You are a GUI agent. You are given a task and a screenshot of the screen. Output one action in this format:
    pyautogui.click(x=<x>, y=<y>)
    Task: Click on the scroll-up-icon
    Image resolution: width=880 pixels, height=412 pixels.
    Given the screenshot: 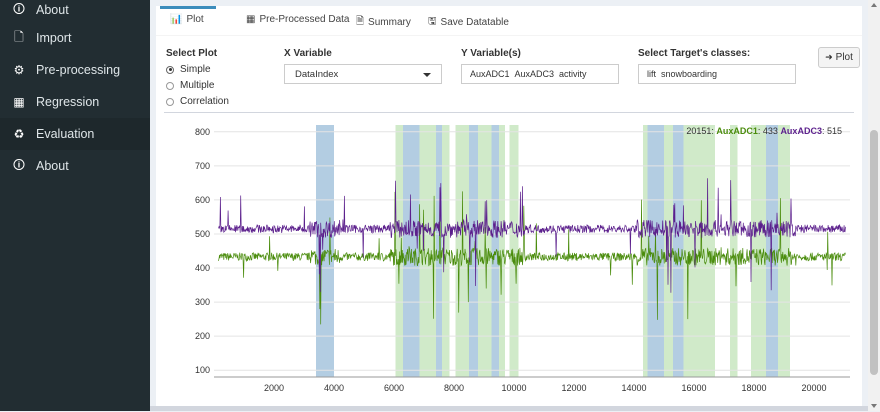 What is the action you would take?
    pyautogui.click(x=874, y=5)
    